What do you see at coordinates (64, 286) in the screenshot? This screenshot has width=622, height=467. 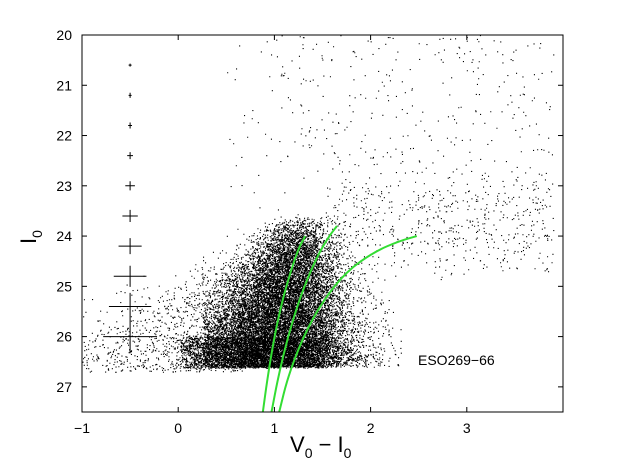 I see `y-tick-label: 25` at bounding box center [64, 286].